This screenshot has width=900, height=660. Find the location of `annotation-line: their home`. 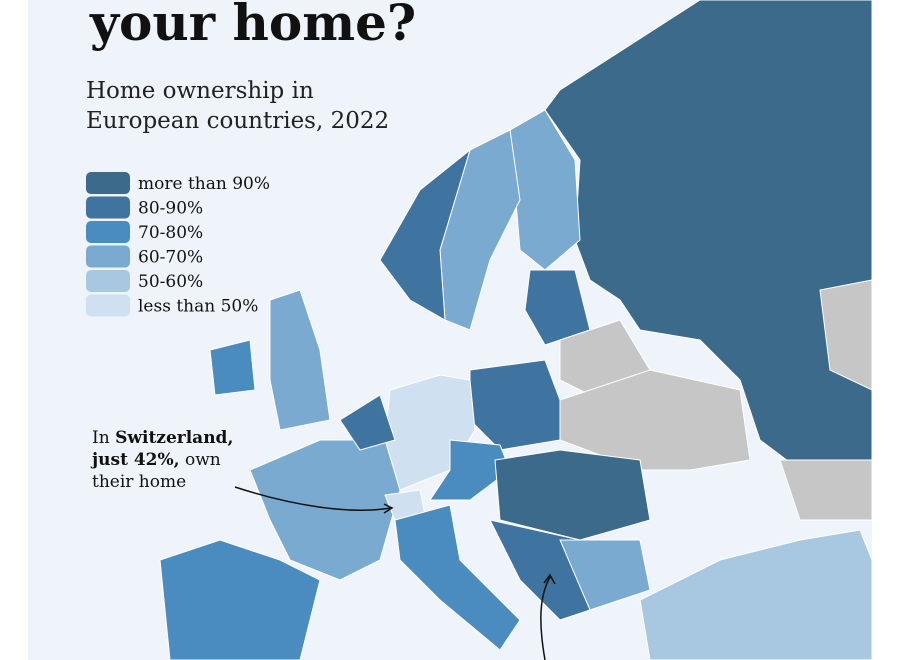

annotation-line: their home is located at coordinates (139, 482).